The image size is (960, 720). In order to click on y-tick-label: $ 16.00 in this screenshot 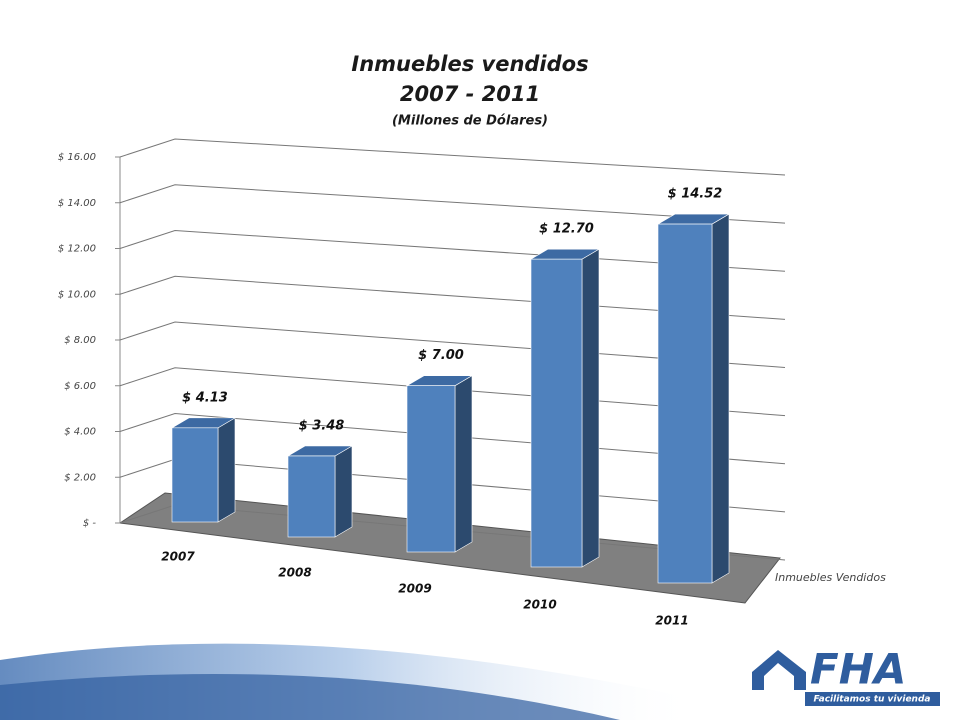, I will do `click(77, 157)`.